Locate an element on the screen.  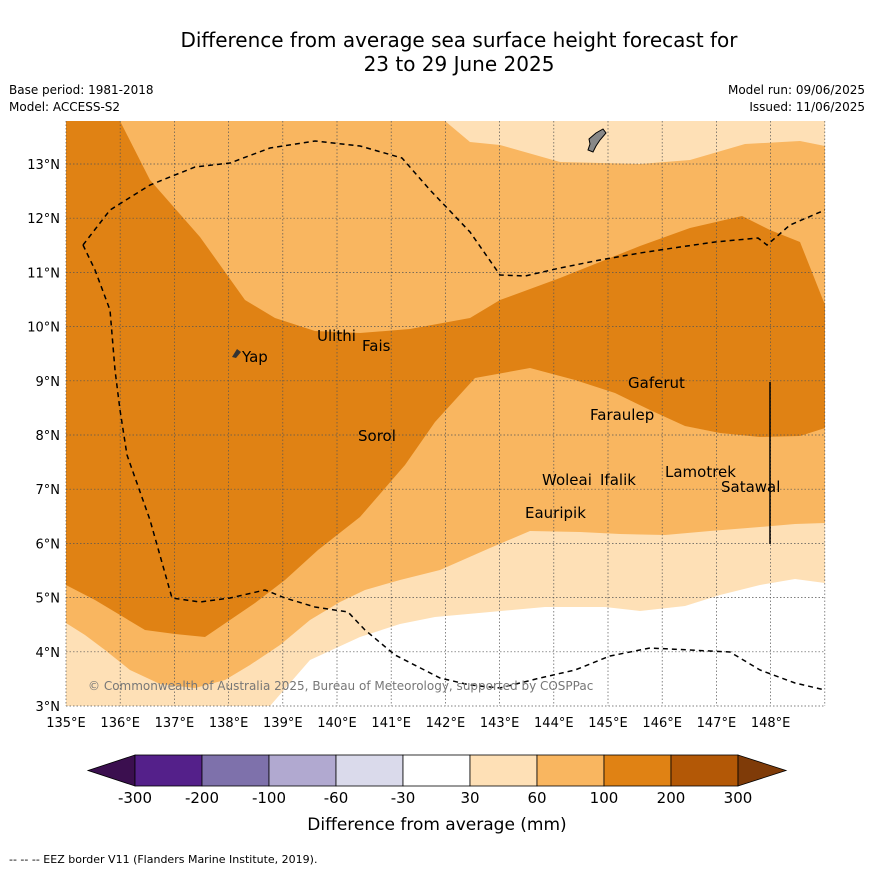
lon-tick-label: 137°E is located at coordinates (175, 723).